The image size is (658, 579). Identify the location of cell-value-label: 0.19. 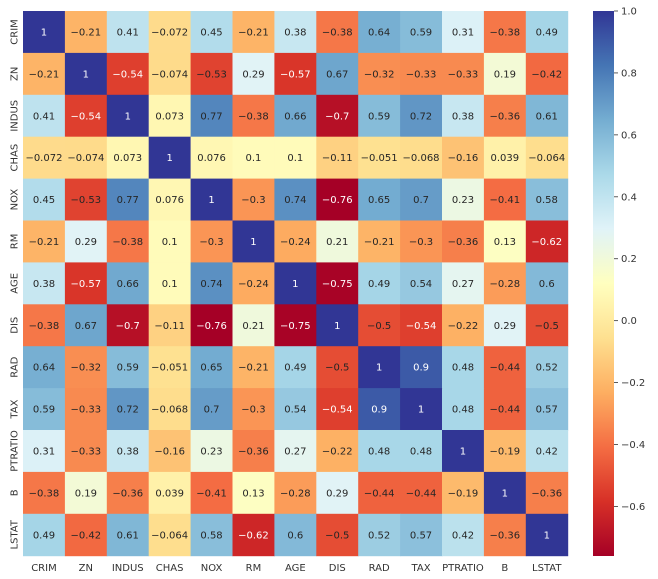
(86, 493).